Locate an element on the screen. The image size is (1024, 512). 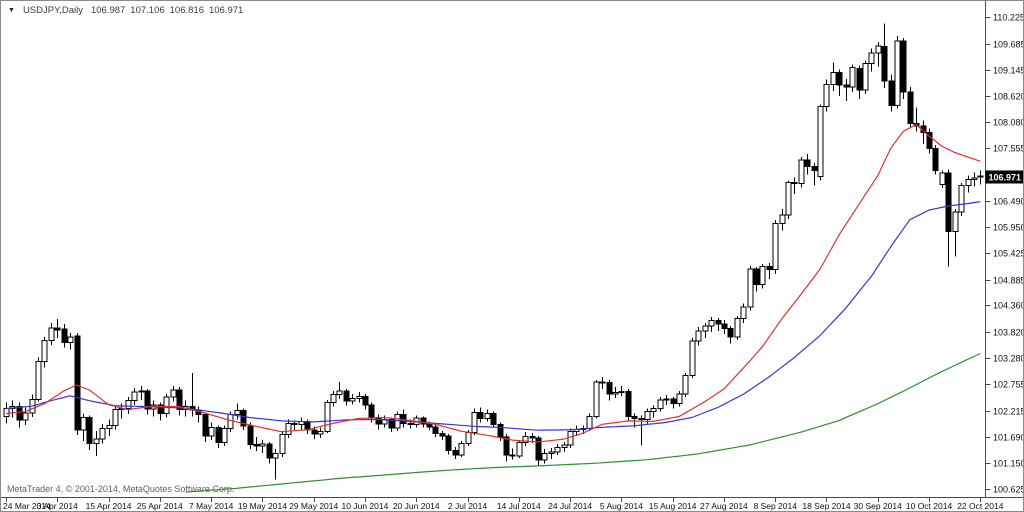
chart-menu-icon: ▼ is located at coordinates (11, 10).